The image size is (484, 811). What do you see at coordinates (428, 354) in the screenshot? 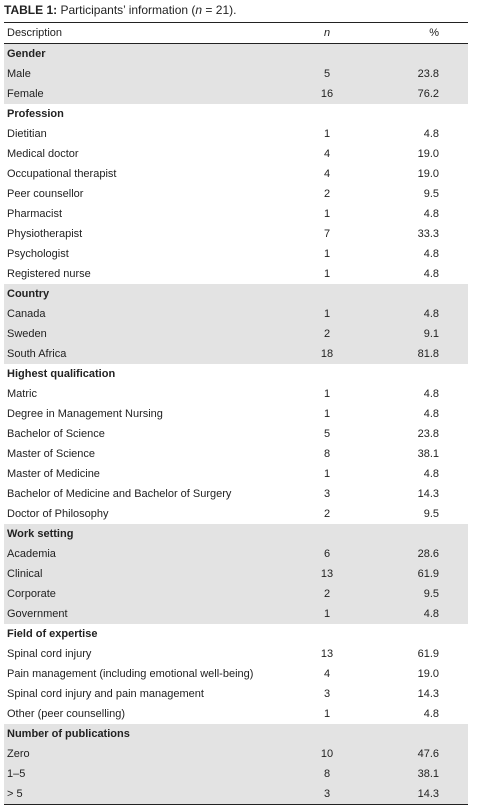
I see `percent-cell: 81.8` at bounding box center [428, 354].